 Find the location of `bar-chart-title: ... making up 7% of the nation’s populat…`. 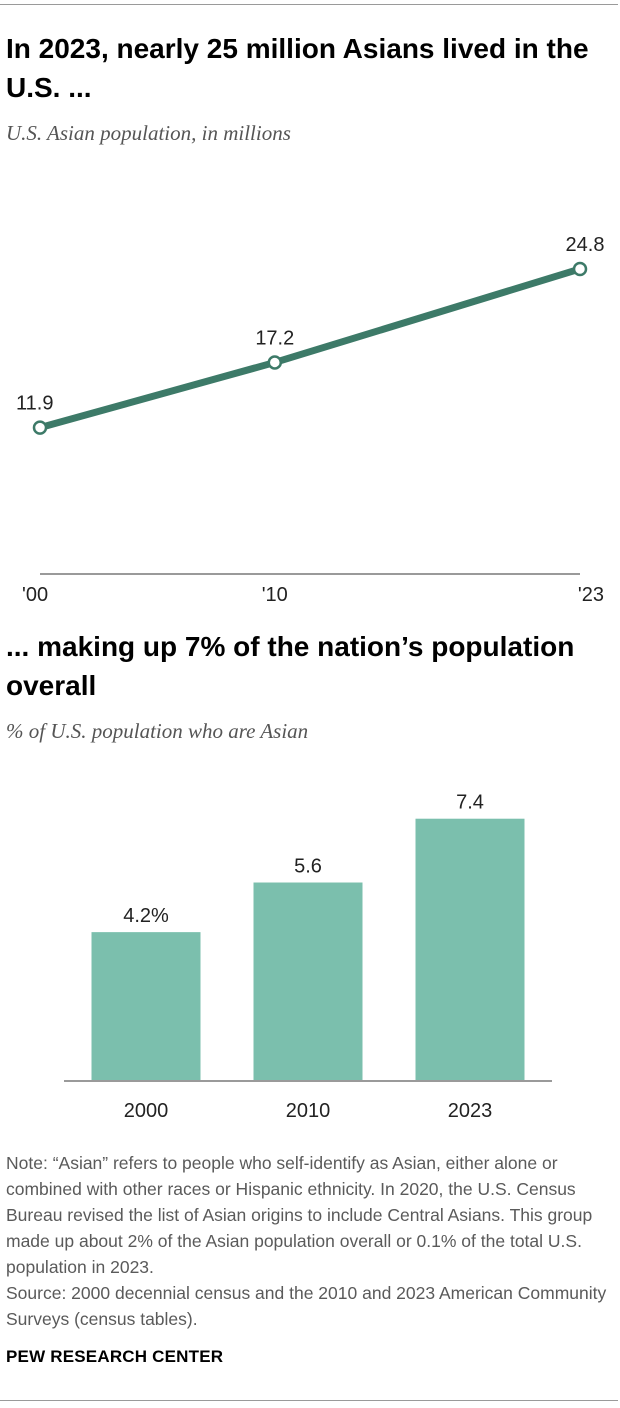

bar-chart-title: ... making up 7% of the nation’s populat… is located at coordinates (290, 666).